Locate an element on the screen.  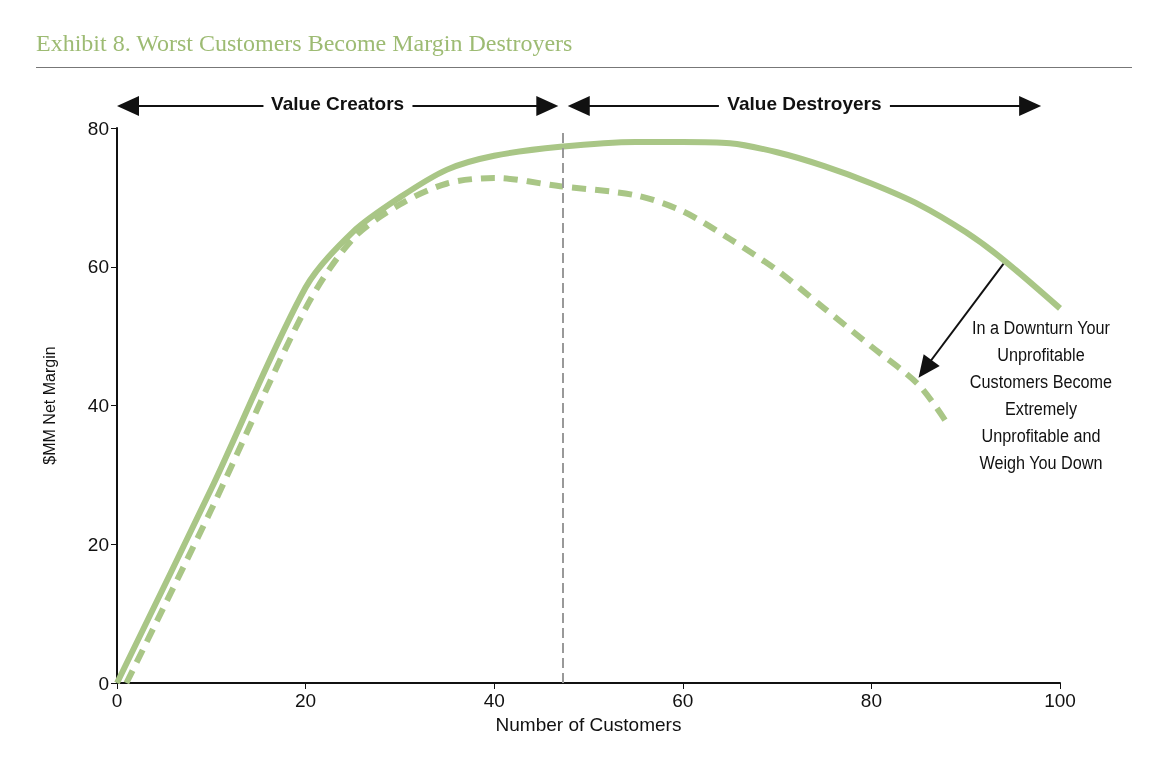
text: Value Destroyers is located at coordinates (804, 104).